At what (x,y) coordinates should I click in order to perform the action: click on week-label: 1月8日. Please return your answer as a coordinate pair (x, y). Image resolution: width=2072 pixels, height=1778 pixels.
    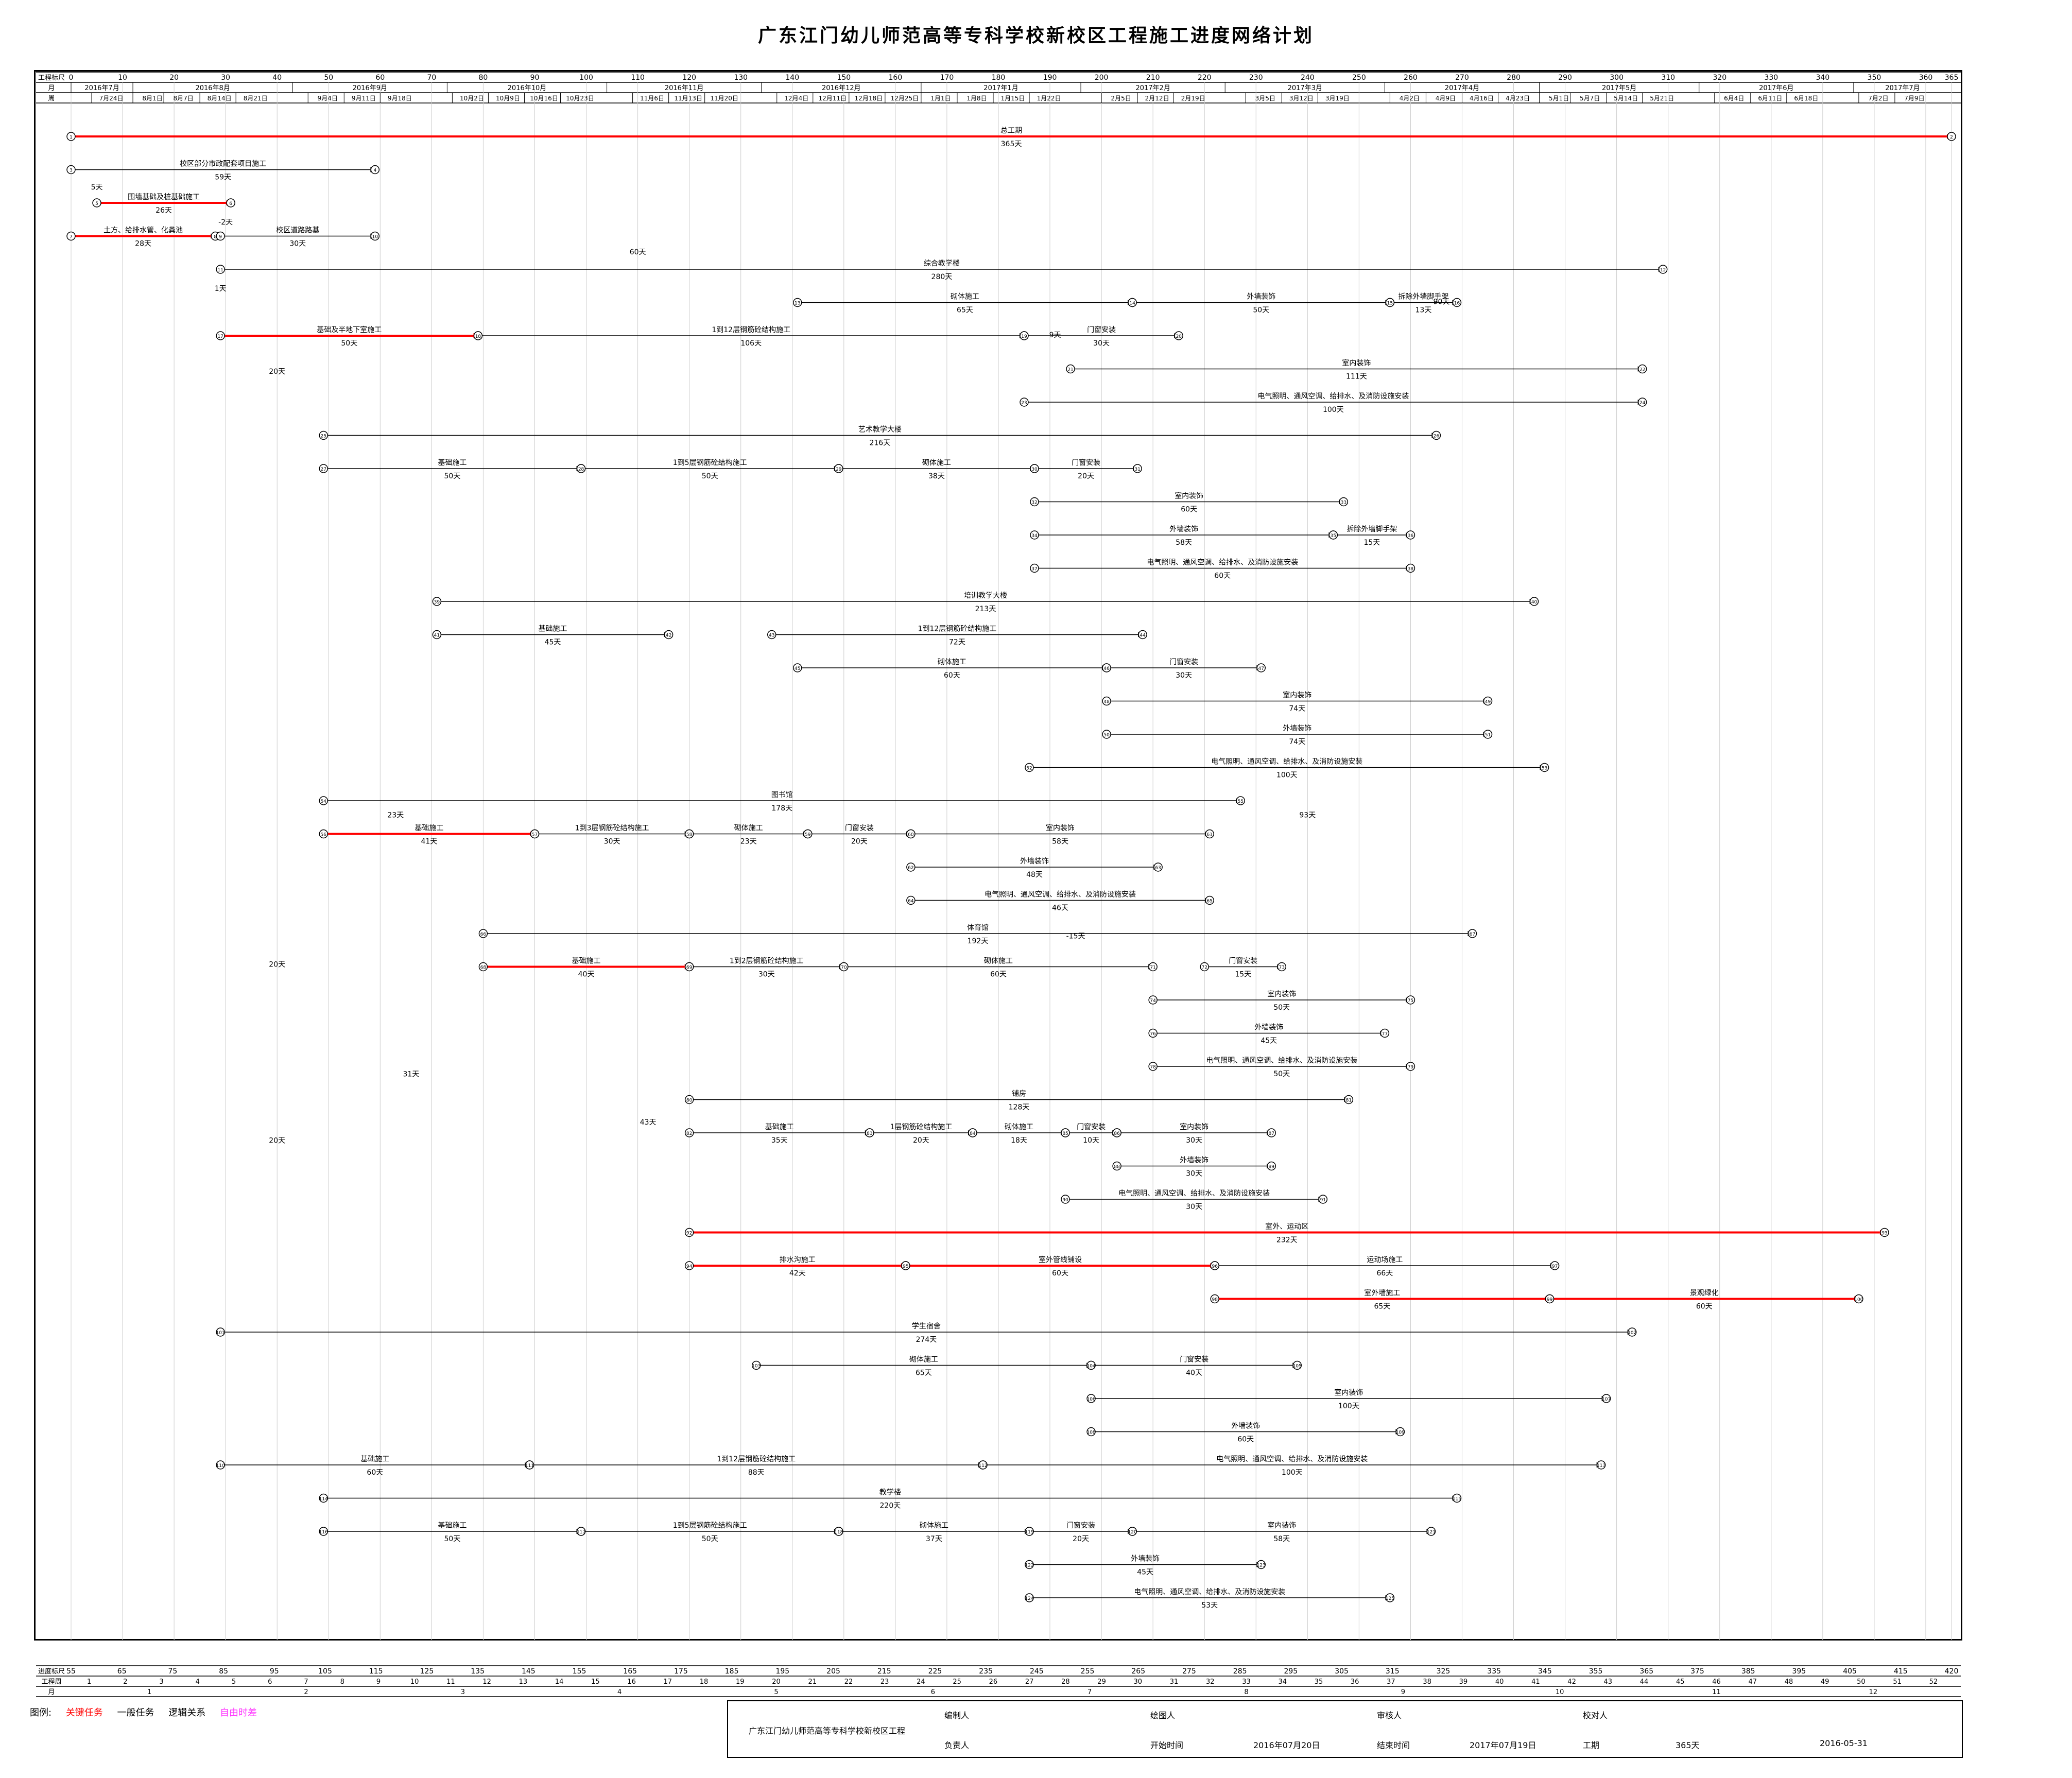
    Looking at the image, I should click on (976, 98).